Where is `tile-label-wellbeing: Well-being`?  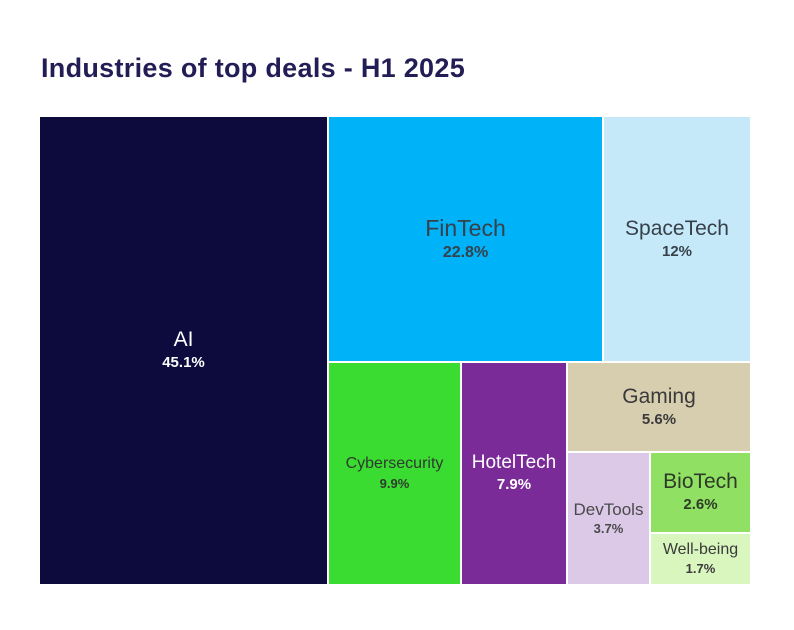
tile-label-wellbeing: Well-being is located at coordinates (700, 549).